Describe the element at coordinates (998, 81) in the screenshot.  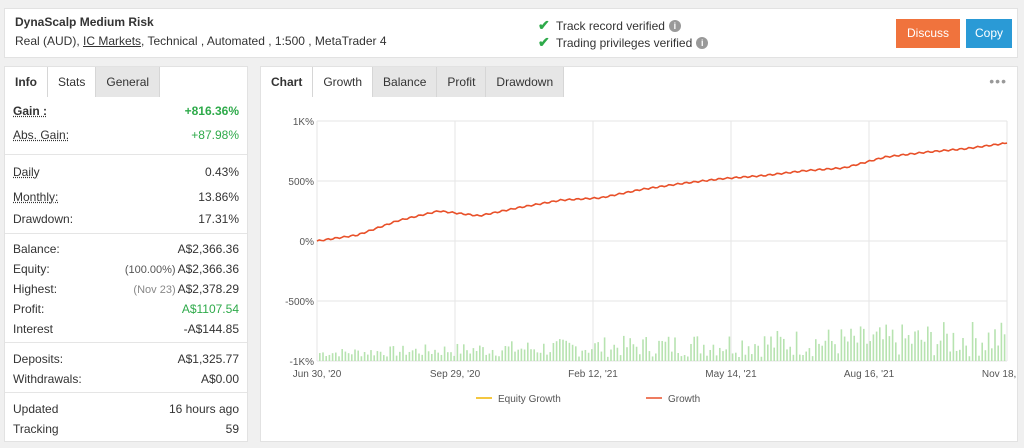
I see `ellipsis-icon: •••` at that location.